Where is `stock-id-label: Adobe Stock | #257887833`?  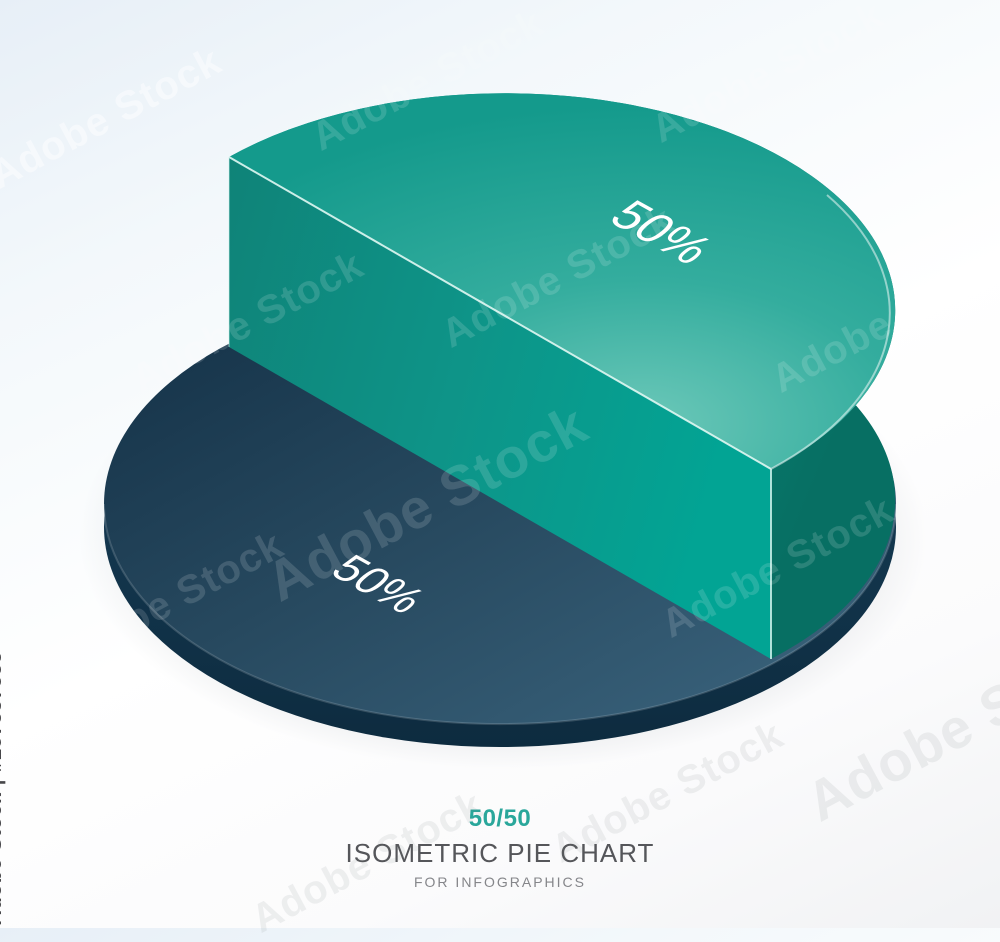 stock-id-label: Adobe Stock | #257887833 is located at coordinates (3, 787).